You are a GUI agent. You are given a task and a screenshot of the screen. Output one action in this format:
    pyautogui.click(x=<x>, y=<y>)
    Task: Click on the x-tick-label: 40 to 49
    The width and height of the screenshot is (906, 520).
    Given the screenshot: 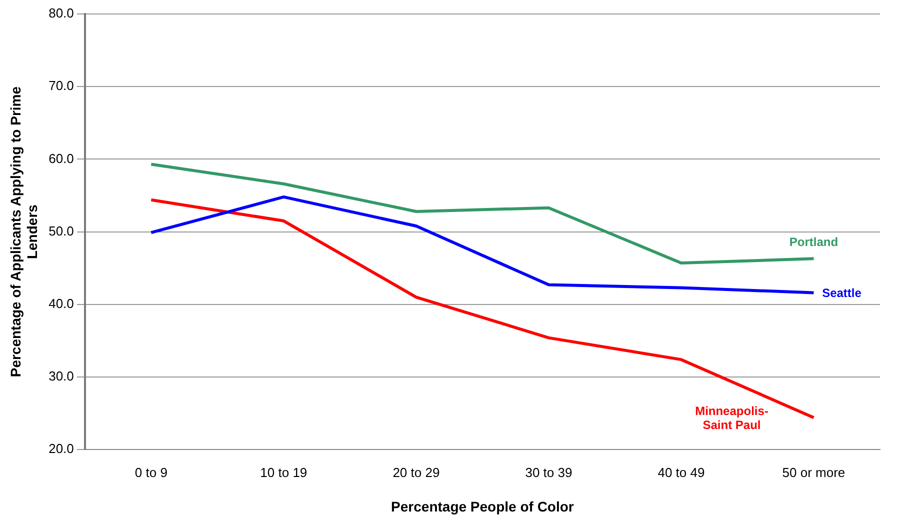 What is the action you would take?
    pyautogui.click(x=681, y=472)
    